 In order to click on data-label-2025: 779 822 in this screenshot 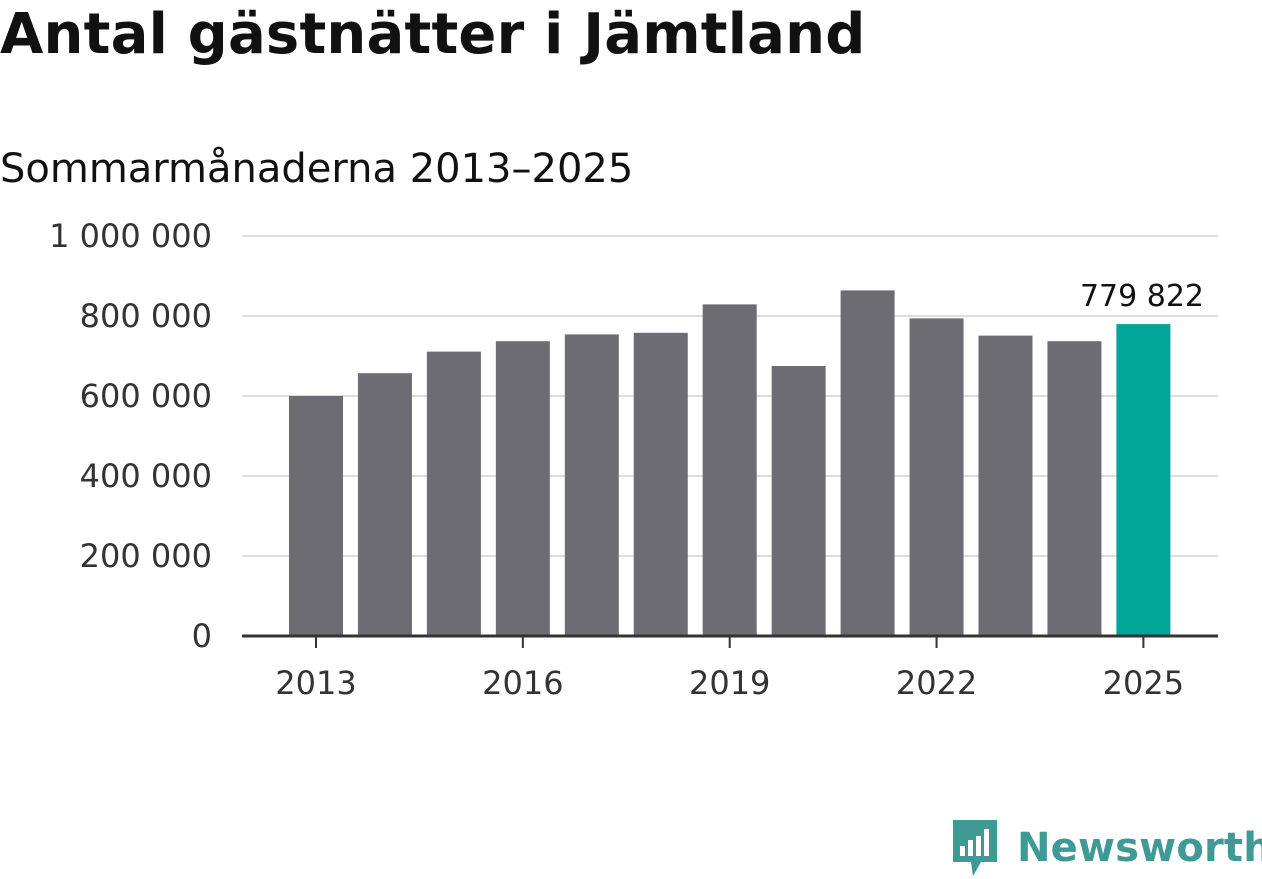, I will do `click(1142, 296)`.